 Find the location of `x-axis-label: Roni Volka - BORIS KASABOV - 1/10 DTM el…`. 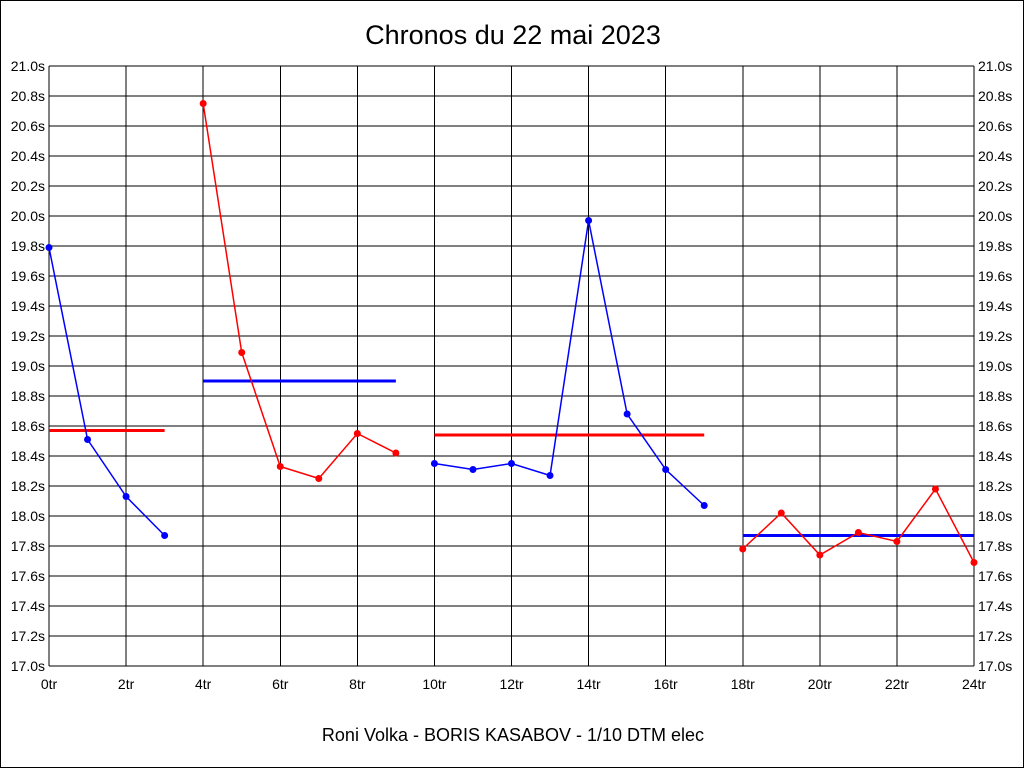

x-axis-label: Roni Volka - BORIS KASABOV - 1/10 DTM el… is located at coordinates (513, 735).